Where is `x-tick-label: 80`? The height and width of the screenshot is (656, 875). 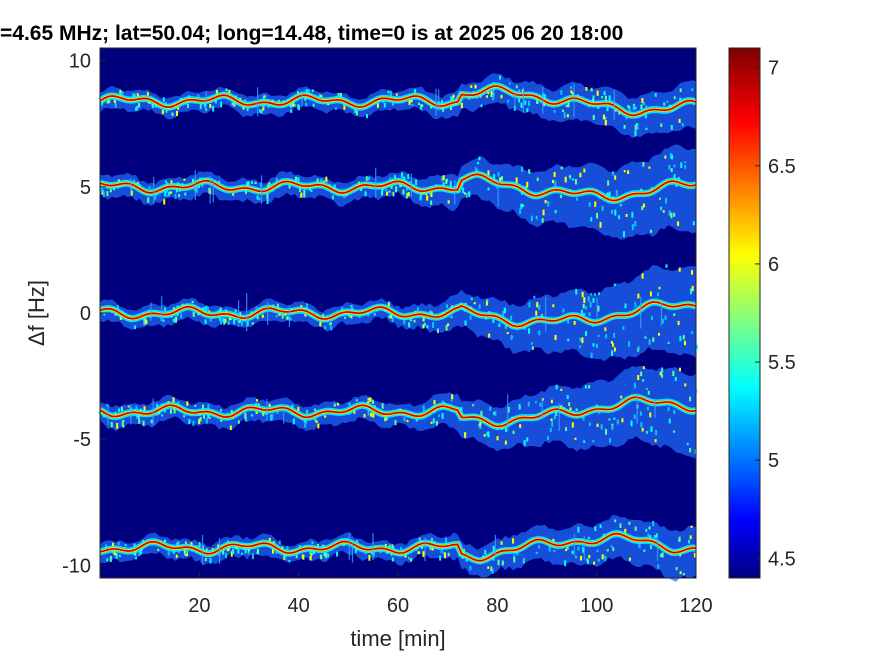
x-tick-label: 80 is located at coordinates (497, 606).